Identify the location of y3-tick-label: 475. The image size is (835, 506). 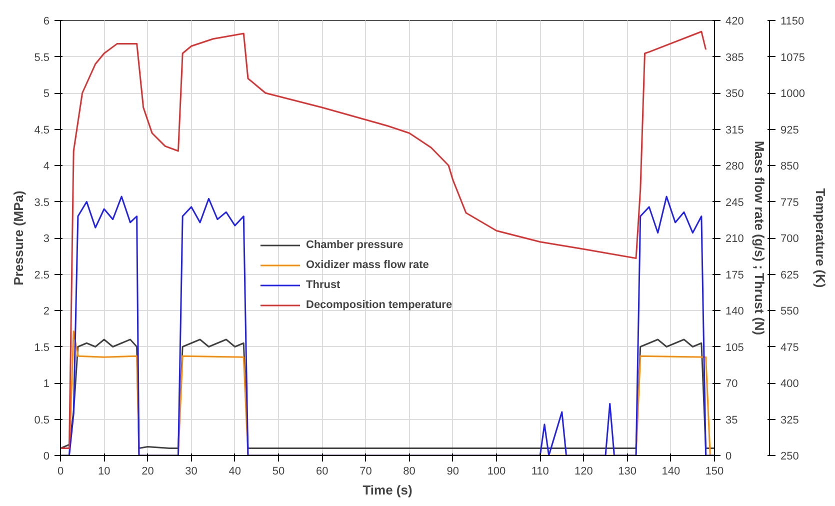
(789, 348).